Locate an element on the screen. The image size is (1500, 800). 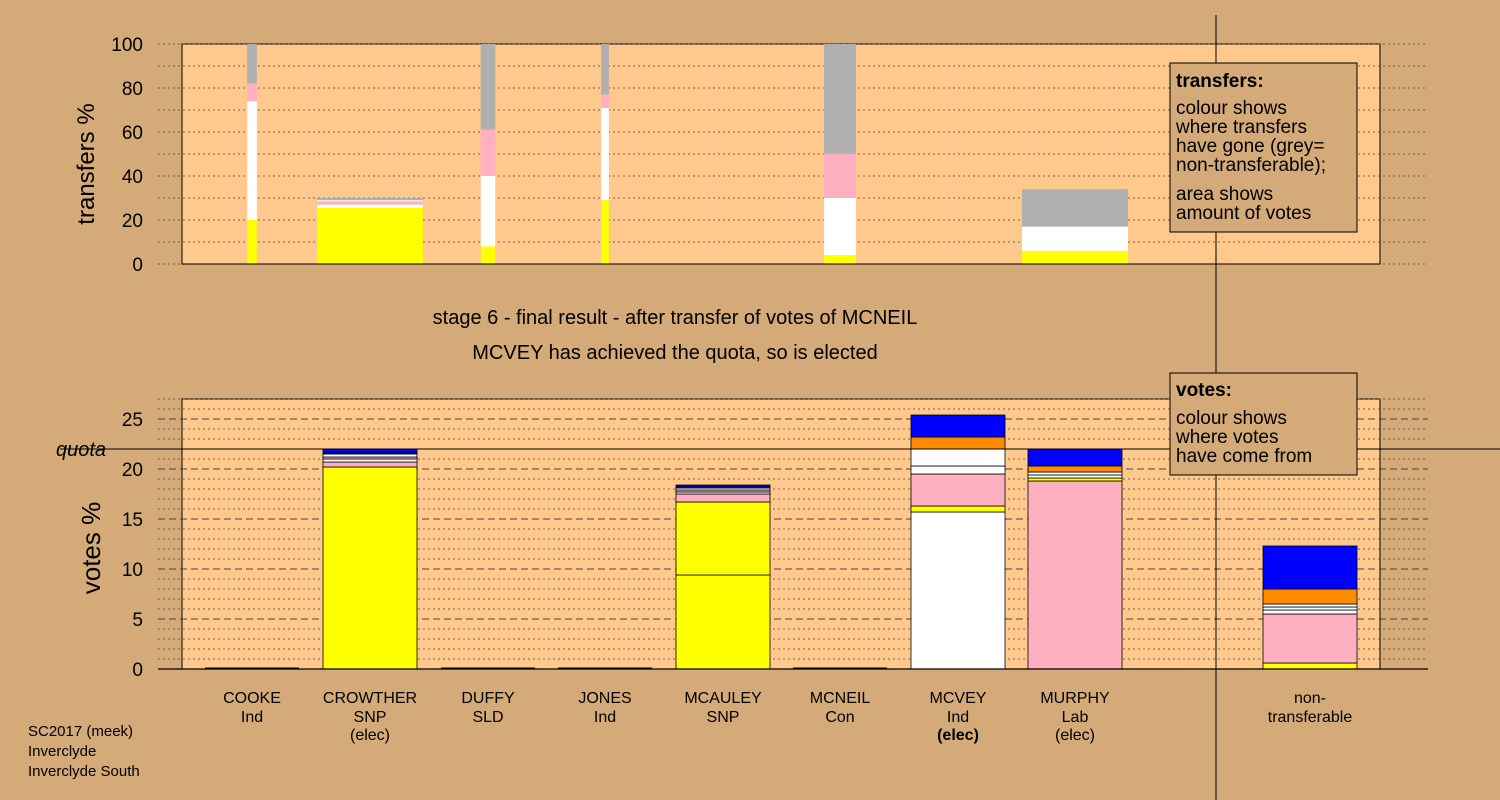
transfers-y-tick-label: 40 is located at coordinates (132, 177).